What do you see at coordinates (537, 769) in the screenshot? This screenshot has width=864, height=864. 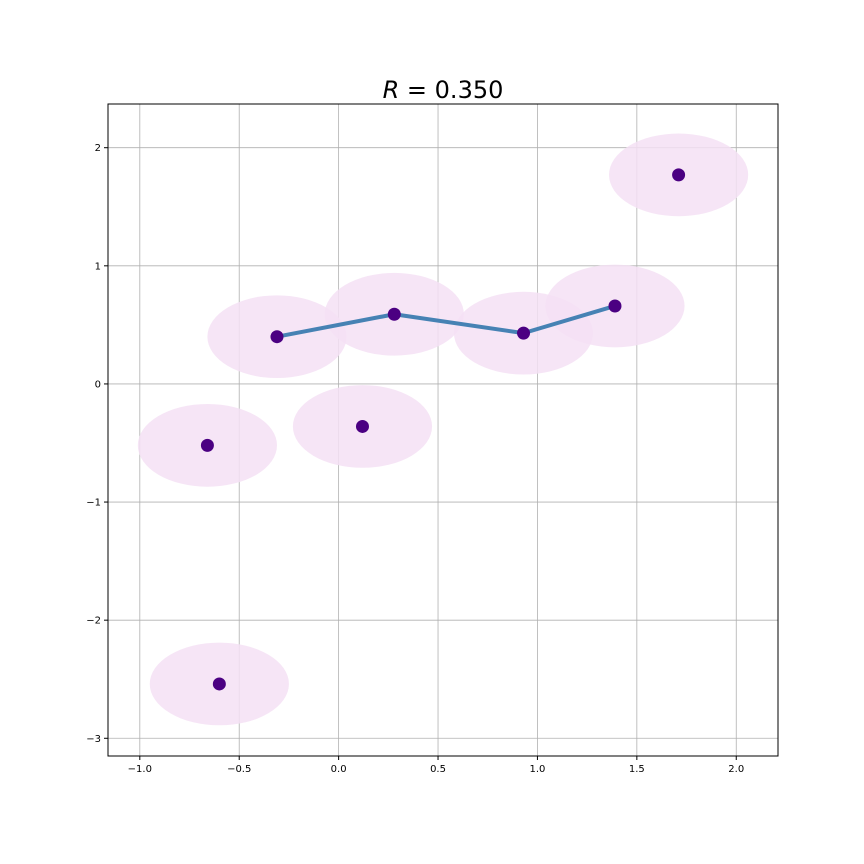 I see `x-tick-label: 1.0` at bounding box center [537, 769].